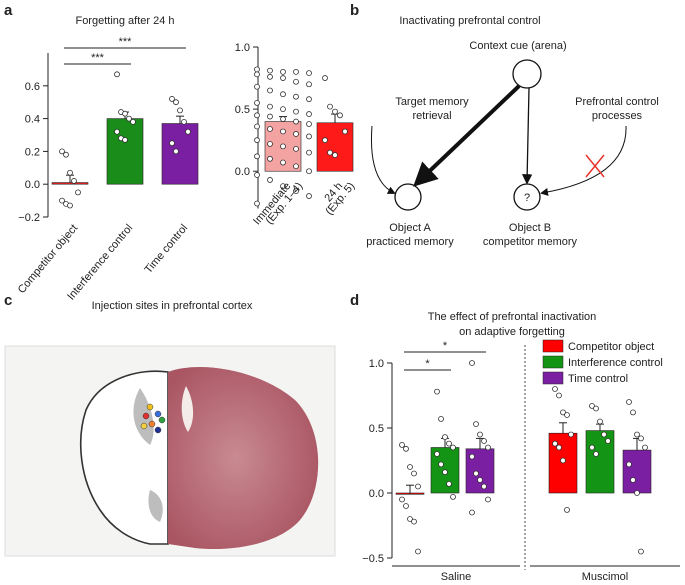 The image size is (685, 585). Describe the element at coordinates (431, 116) in the screenshot. I see `annotation: retrieval` at that location.